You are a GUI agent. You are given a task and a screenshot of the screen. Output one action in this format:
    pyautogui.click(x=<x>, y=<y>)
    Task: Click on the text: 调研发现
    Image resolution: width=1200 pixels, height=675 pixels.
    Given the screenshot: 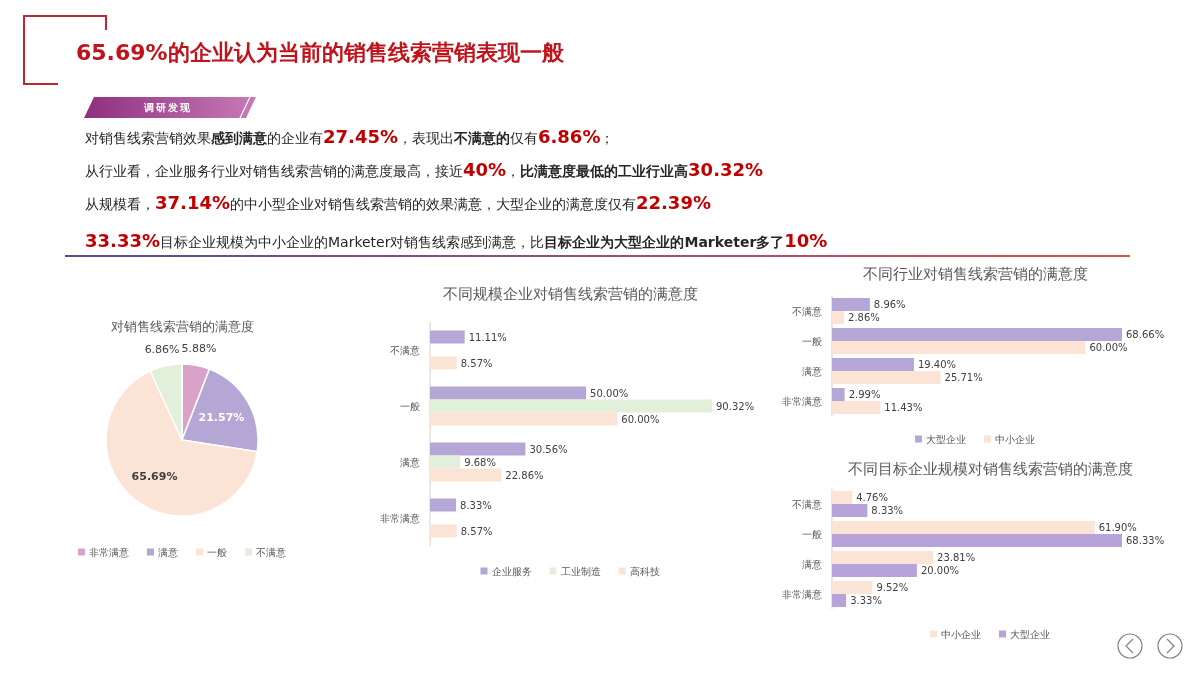 What is the action you would take?
    pyautogui.click(x=167, y=107)
    